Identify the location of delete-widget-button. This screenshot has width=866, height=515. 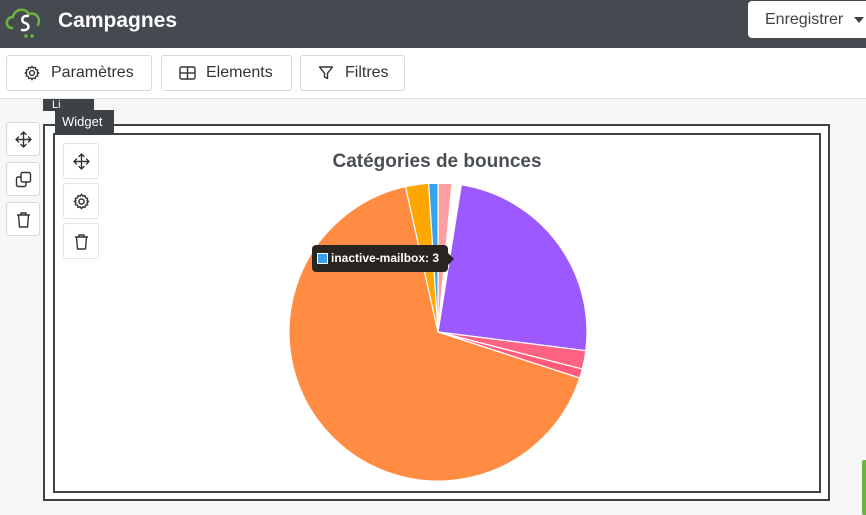
(81, 241).